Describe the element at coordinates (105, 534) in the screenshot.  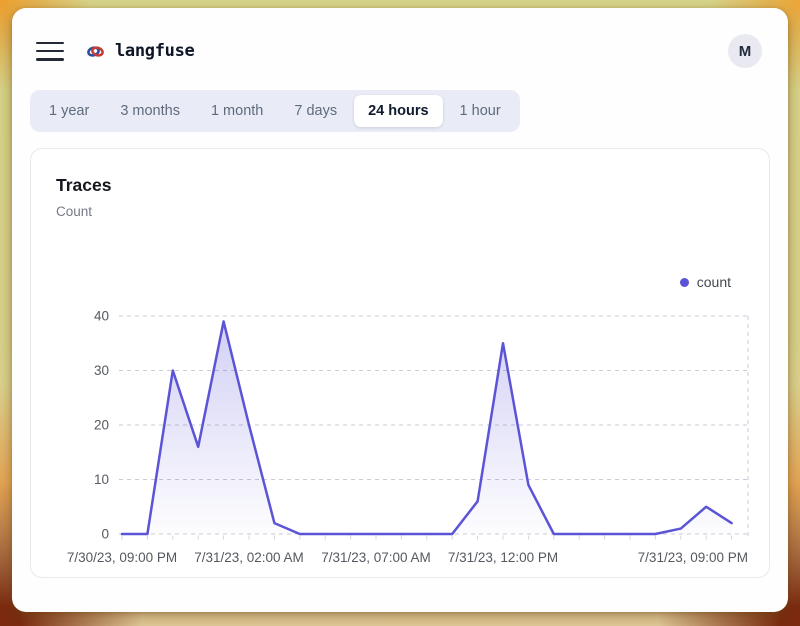
I see `svg-text: 0` at that location.